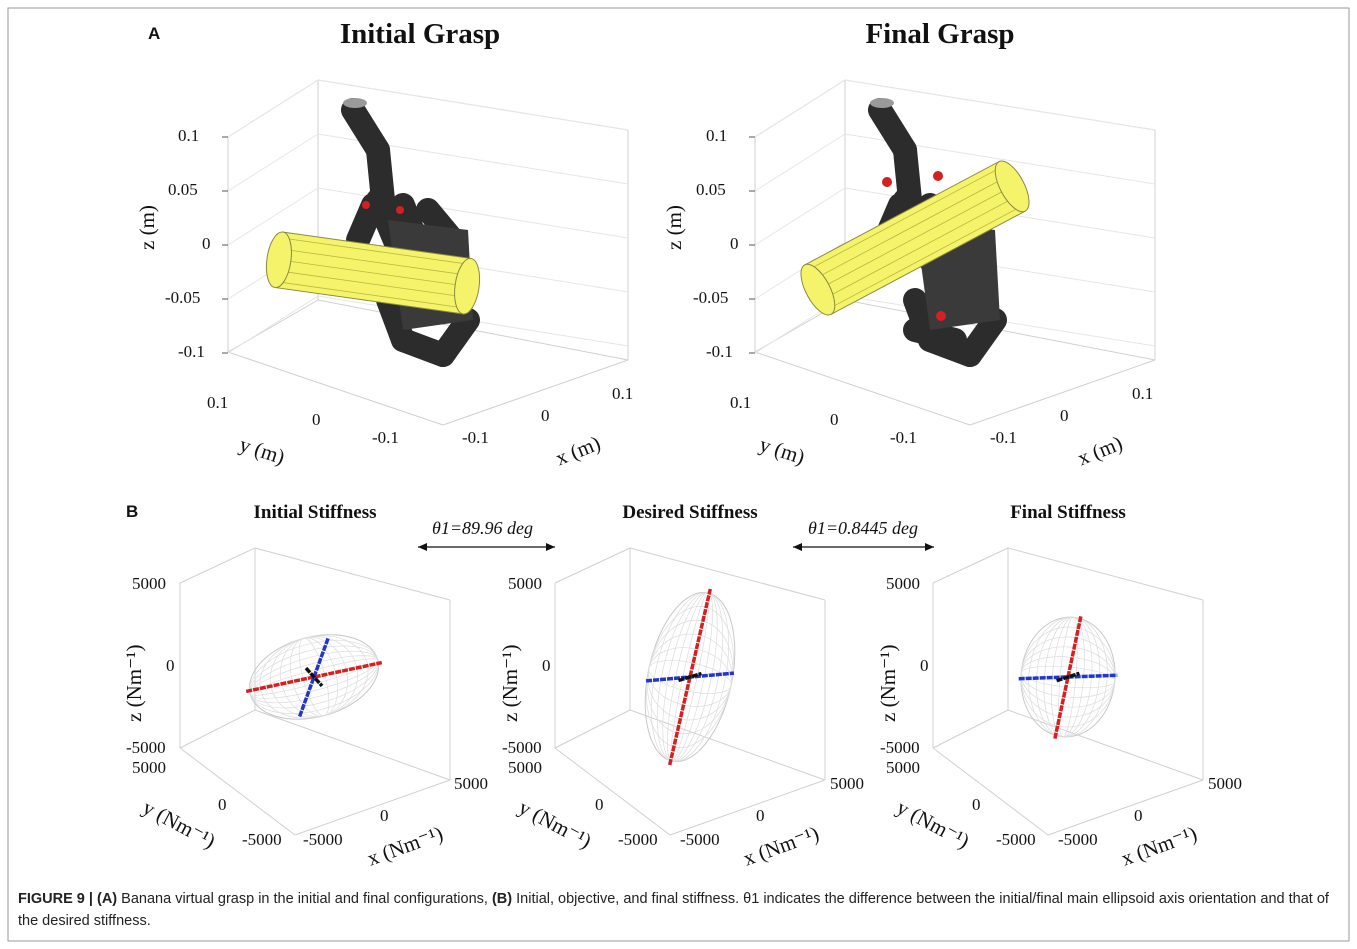  Describe the element at coordinates (903, 584) in the screenshot. I see `stiff3-z-tick: 5000` at that location.